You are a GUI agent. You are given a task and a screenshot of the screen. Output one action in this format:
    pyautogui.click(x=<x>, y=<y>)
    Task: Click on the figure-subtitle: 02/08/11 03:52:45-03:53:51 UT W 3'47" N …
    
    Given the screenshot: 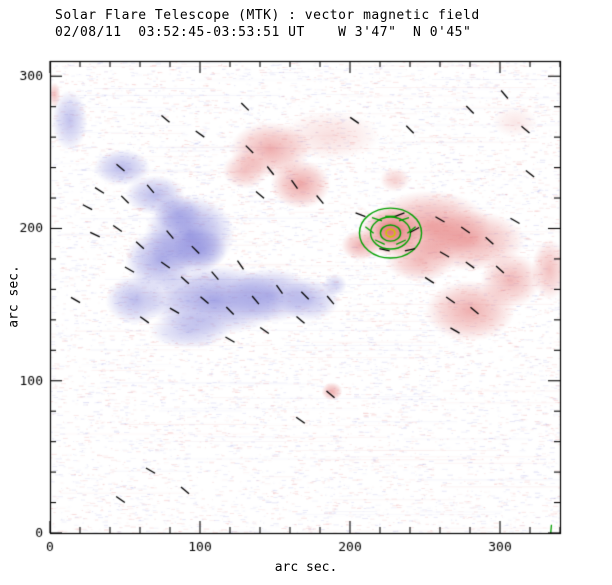 What is the action you would take?
    pyautogui.click(x=263, y=32)
    